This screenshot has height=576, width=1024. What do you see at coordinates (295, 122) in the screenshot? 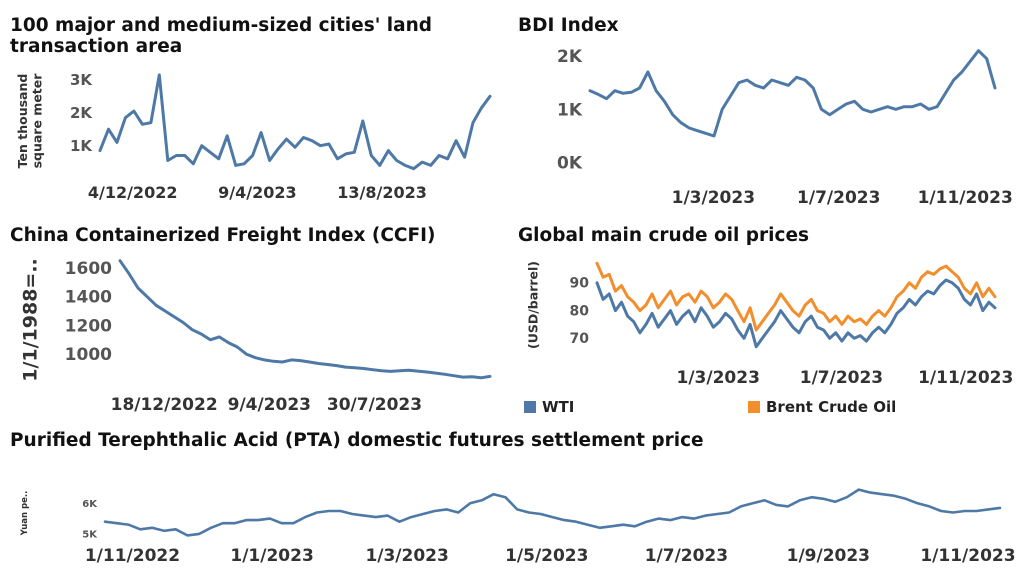
I see `land-series-line` at bounding box center [295, 122].